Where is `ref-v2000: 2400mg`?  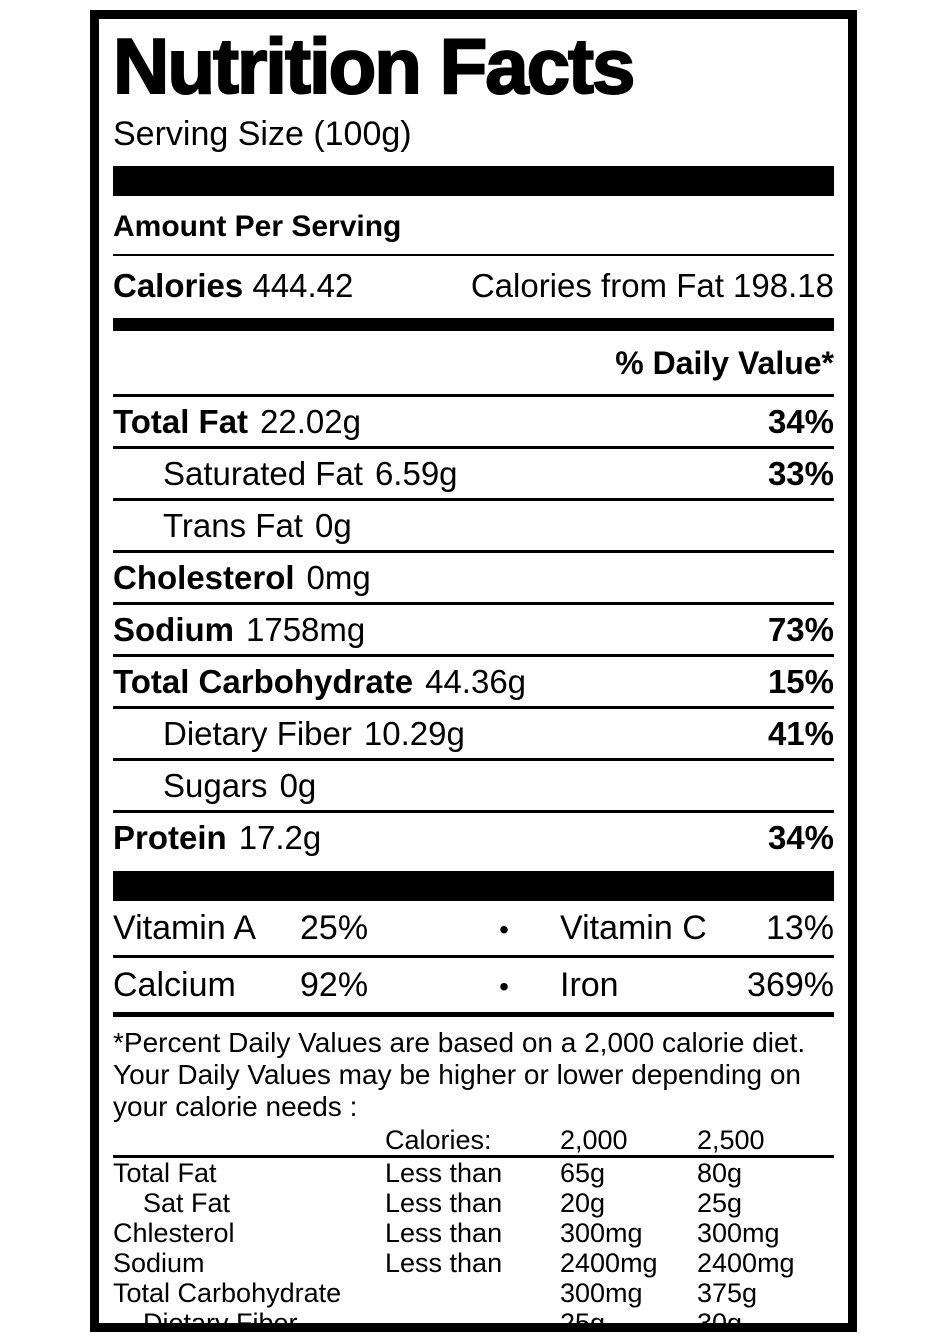 ref-v2000: 2400mg is located at coordinates (609, 1262).